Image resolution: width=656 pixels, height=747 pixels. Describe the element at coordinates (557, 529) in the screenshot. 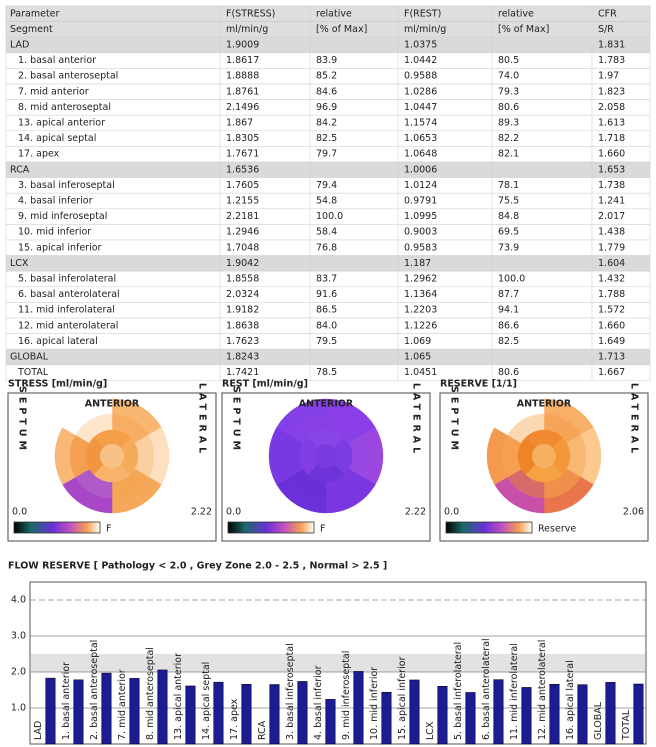

I see `scale-label: Reserve` at that location.